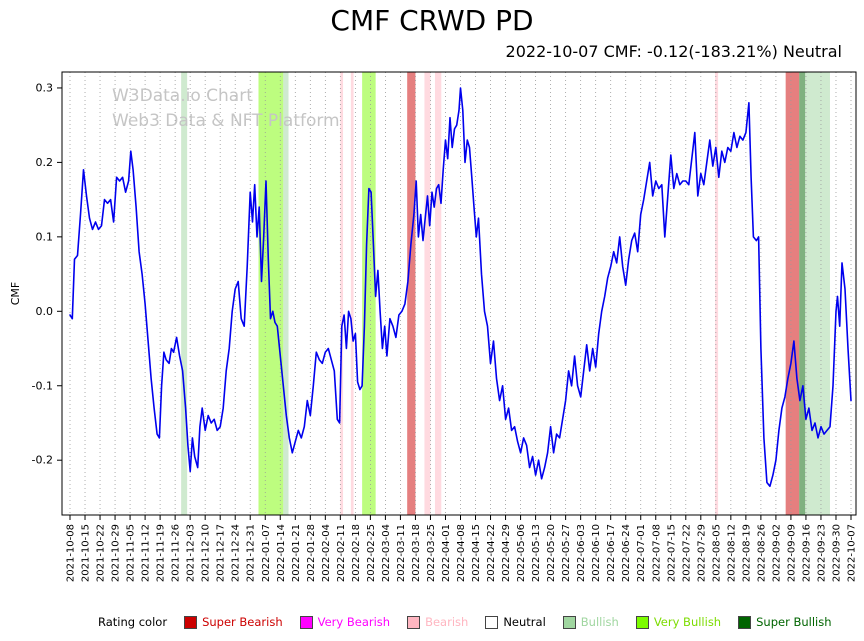 The width and height of the screenshot is (864, 641). I want to click on x-tick-label: 2022-04-08, so click(461, 553).